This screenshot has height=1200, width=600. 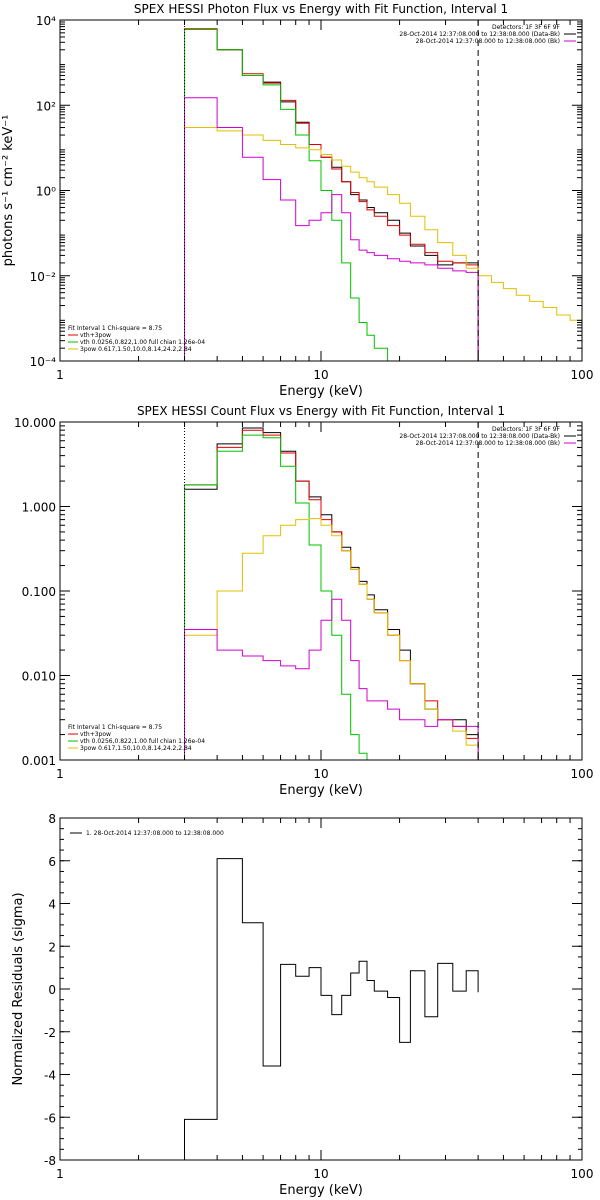 I want to click on y-tick-label: 4, so click(x=52, y=905).